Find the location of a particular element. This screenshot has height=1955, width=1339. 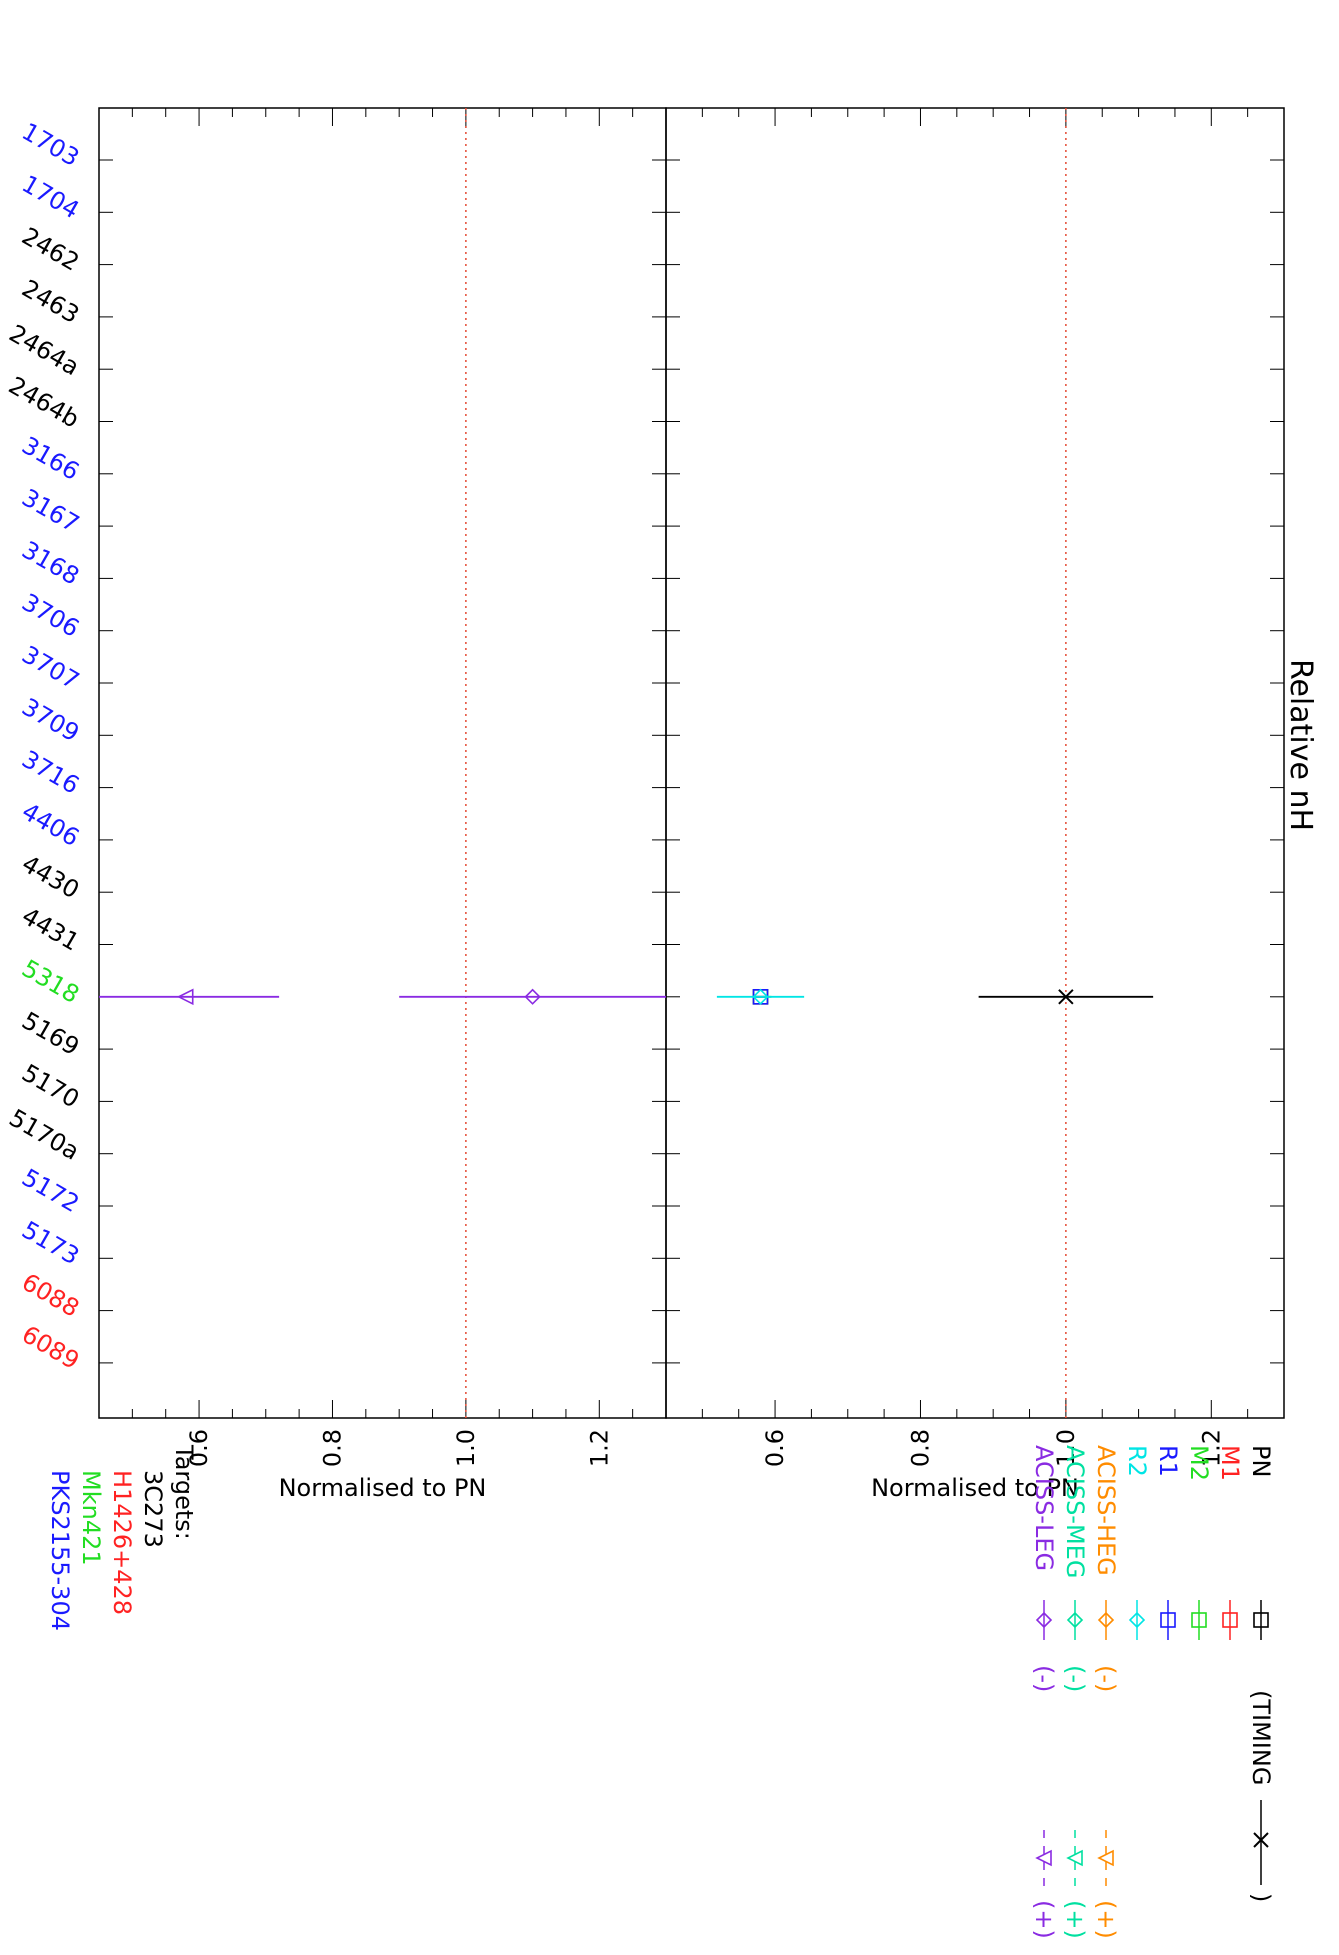

category-tick-label: 5173 is located at coordinates (50, 1243).